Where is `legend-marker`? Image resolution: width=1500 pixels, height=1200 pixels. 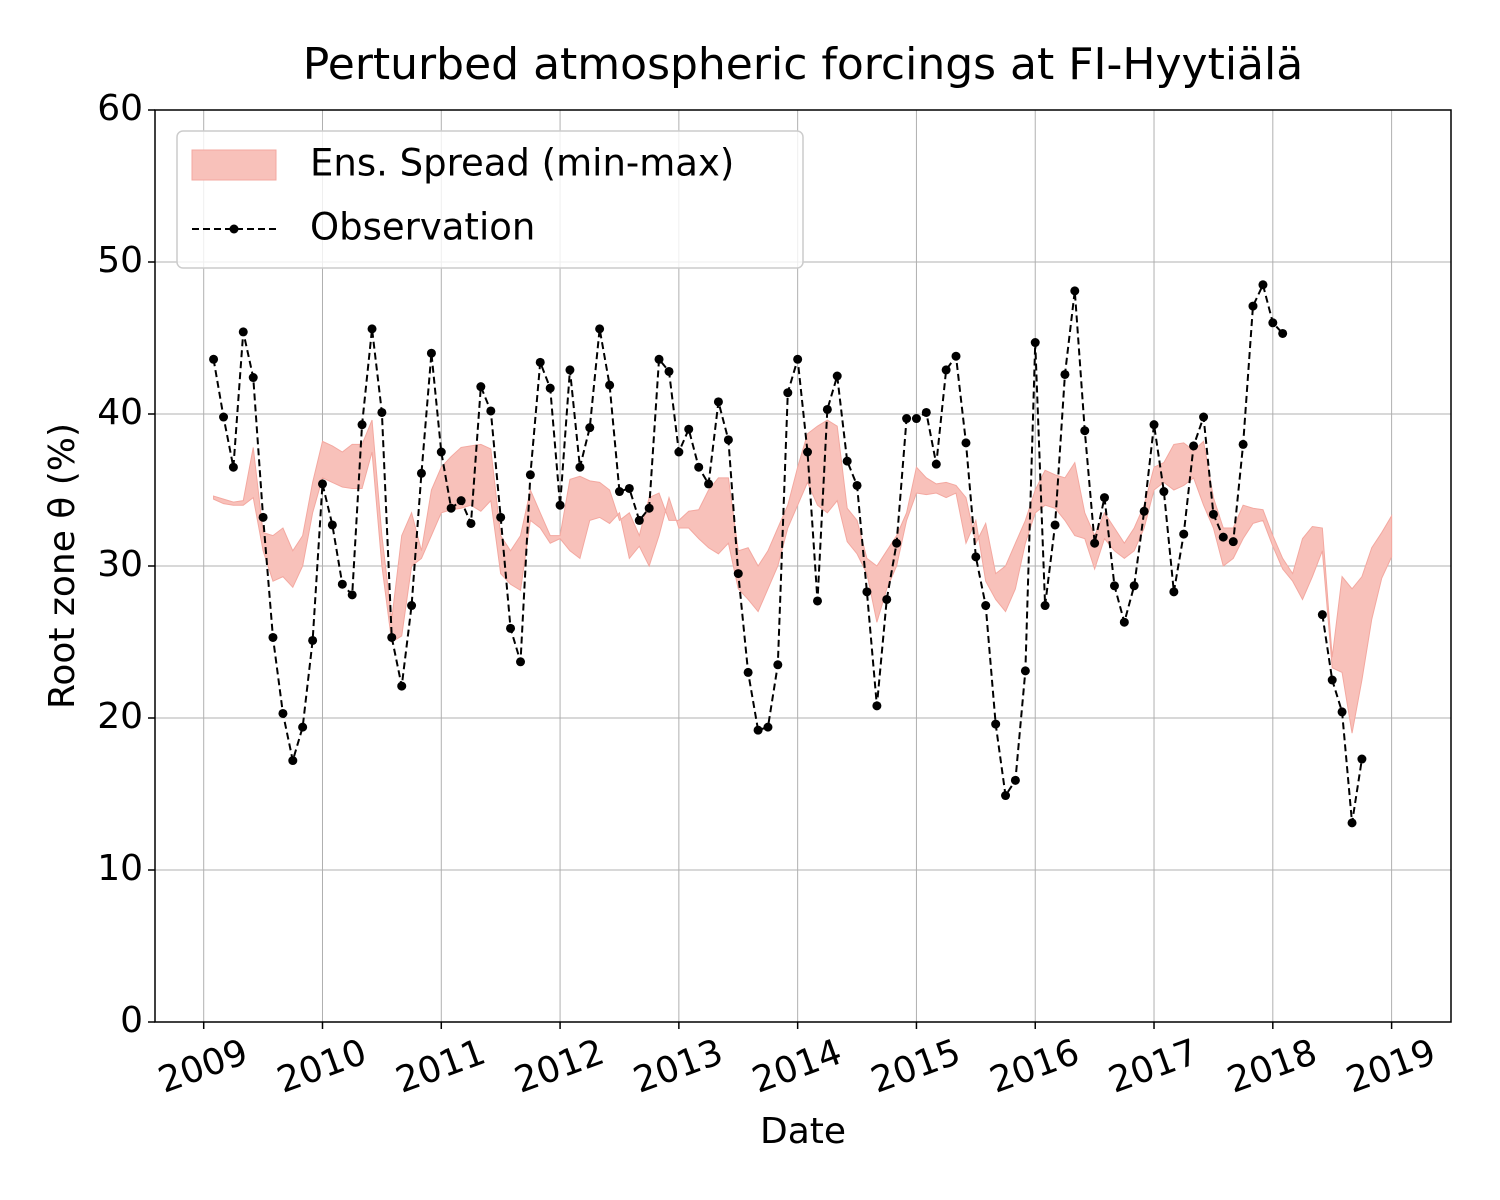 legend-marker is located at coordinates (234, 229).